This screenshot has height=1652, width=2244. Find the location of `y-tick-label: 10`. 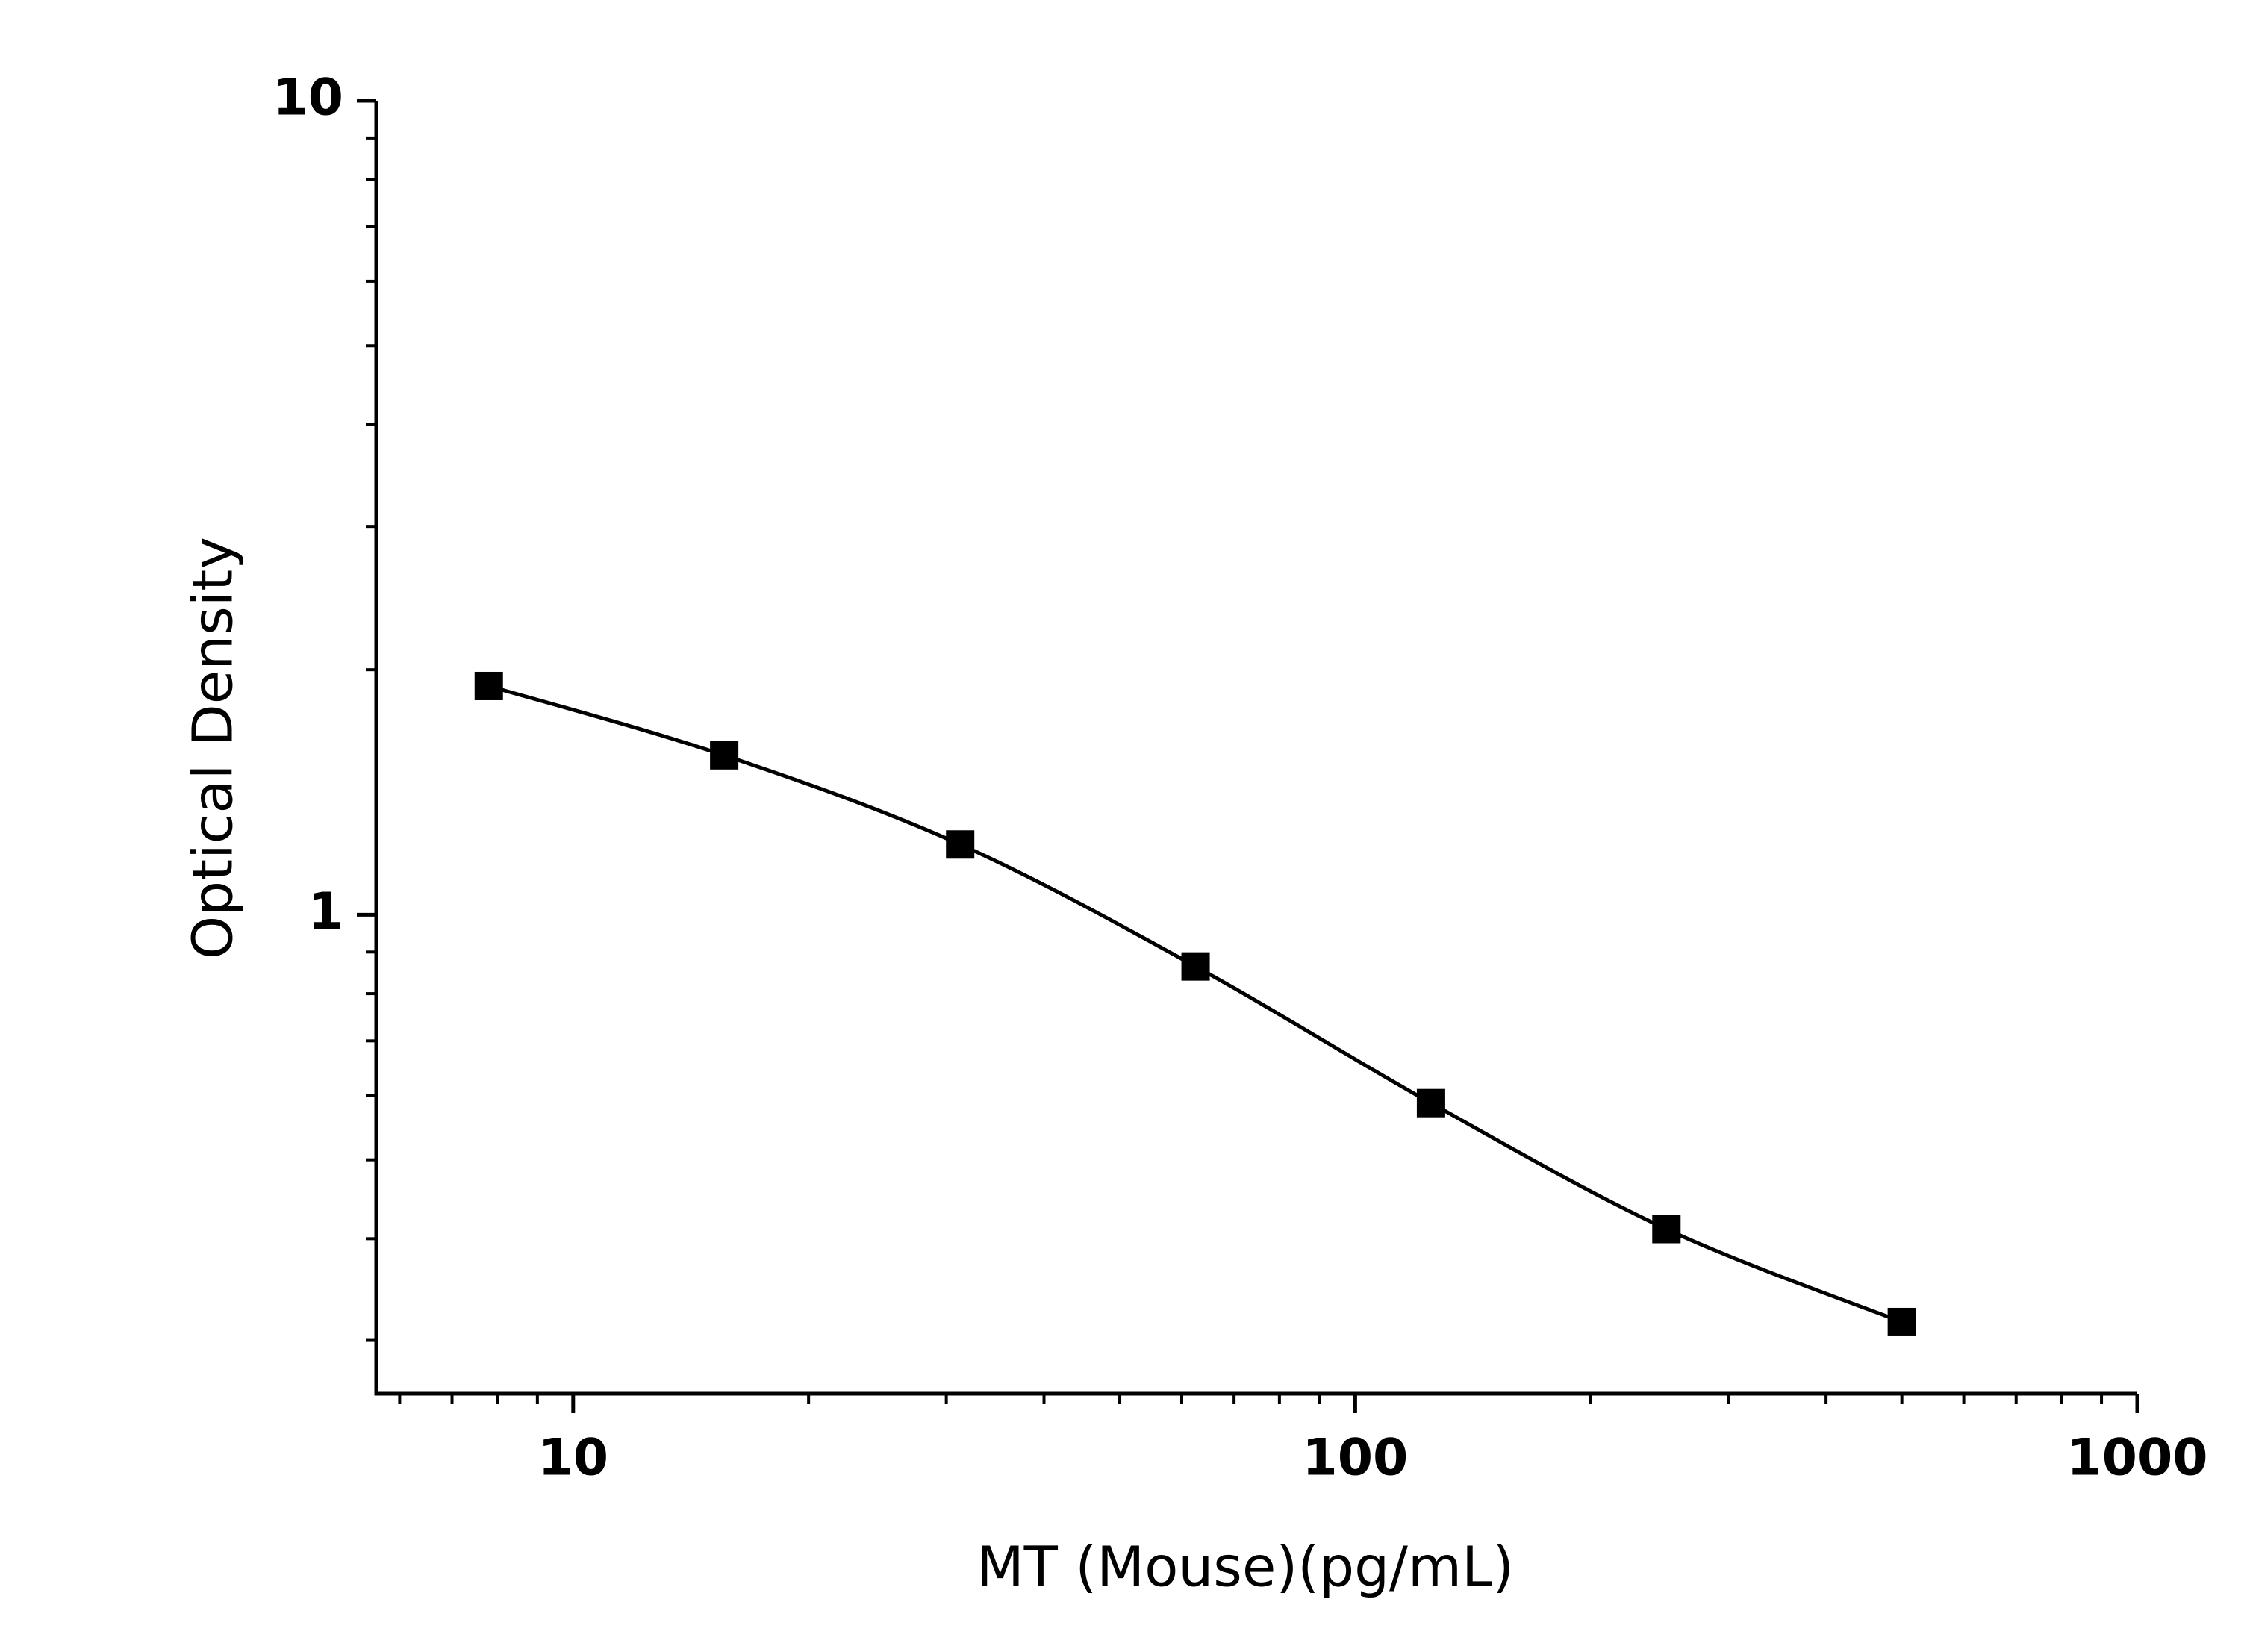

y-tick-label: 10 is located at coordinates (307, 99).